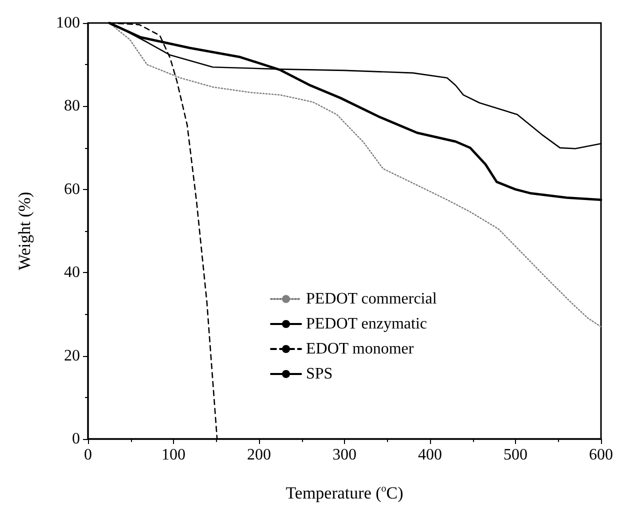  I want to click on x-tick-label: 300, so click(344, 455).